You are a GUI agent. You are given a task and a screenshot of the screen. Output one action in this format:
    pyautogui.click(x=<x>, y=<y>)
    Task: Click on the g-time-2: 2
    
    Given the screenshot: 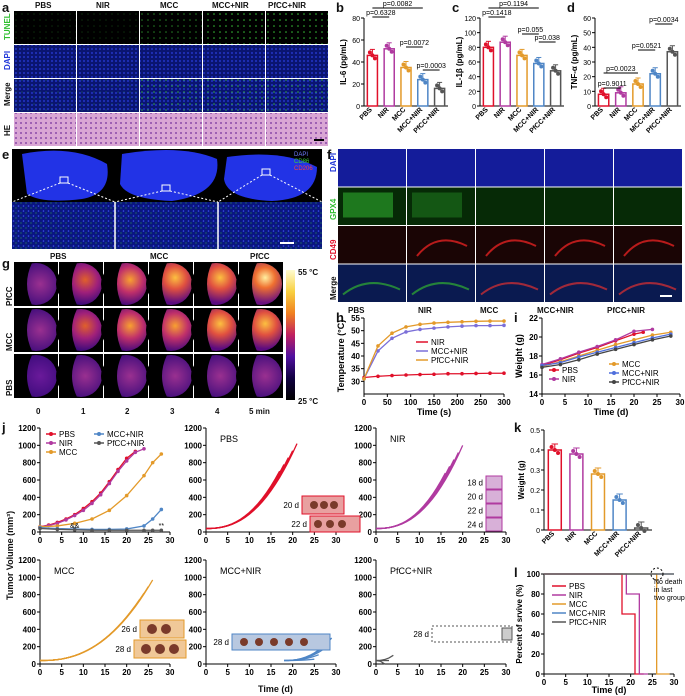 What is the action you would take?
    pyautogui.click(x=127, y=411)
    